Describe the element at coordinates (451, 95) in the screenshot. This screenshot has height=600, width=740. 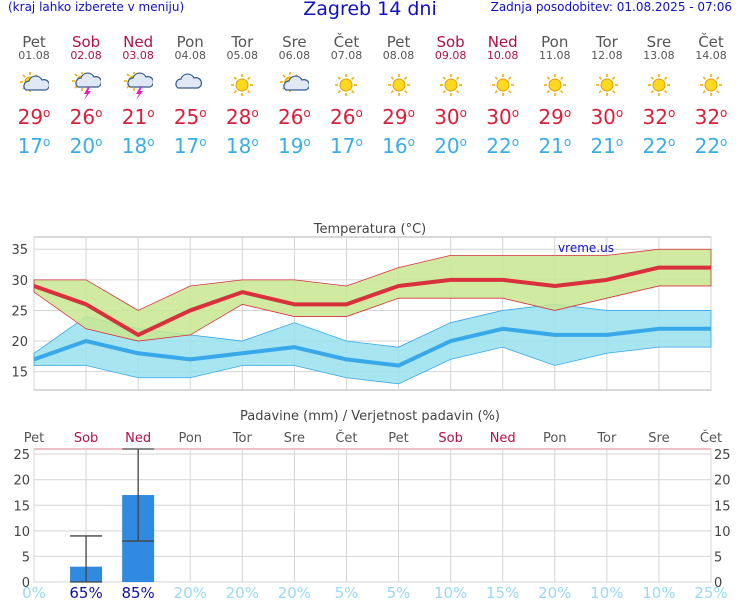
I see `day-column: Sob 09.08 30o 20o` at that location.